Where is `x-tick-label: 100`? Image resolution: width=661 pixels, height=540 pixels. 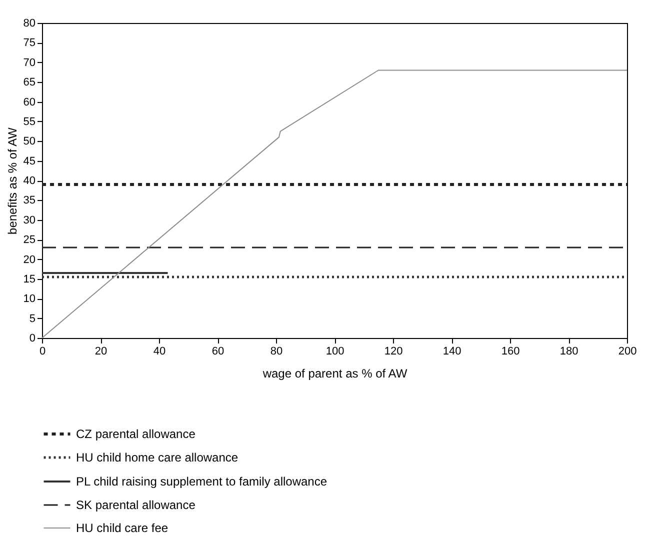
x-tick-label: 100 is located at coordinates (335, 352).